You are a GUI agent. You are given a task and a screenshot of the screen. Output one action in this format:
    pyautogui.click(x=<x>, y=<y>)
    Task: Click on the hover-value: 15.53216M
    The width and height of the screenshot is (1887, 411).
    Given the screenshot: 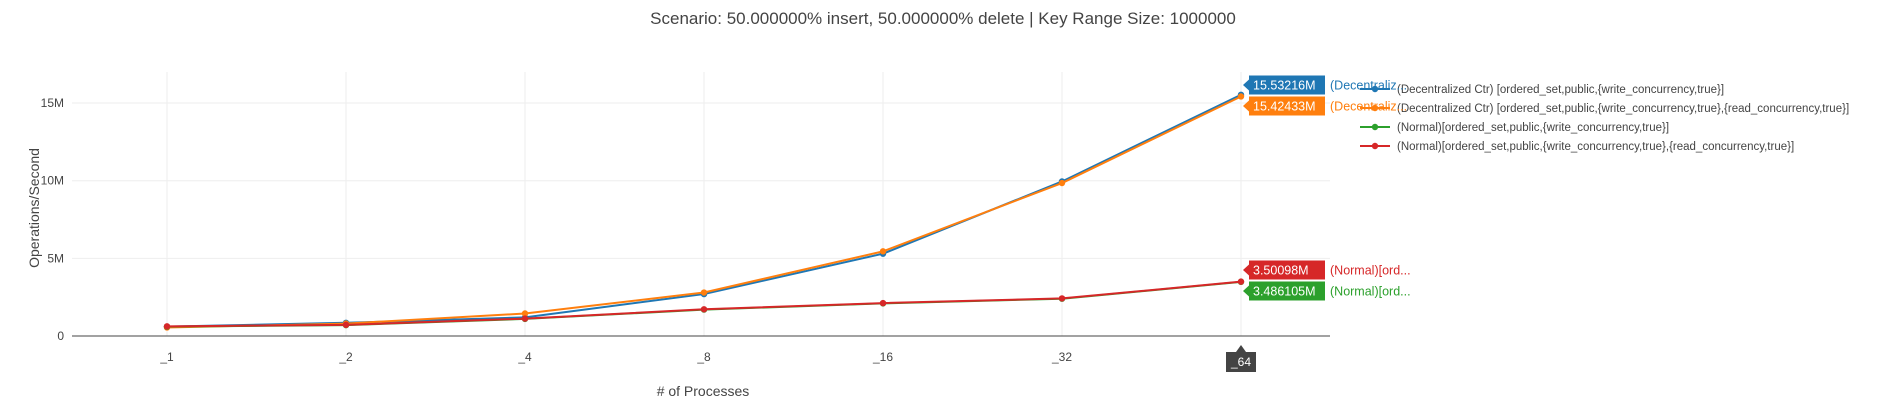 What is the action you would take?
    pyautogui.click(x=1284, y=86)
    